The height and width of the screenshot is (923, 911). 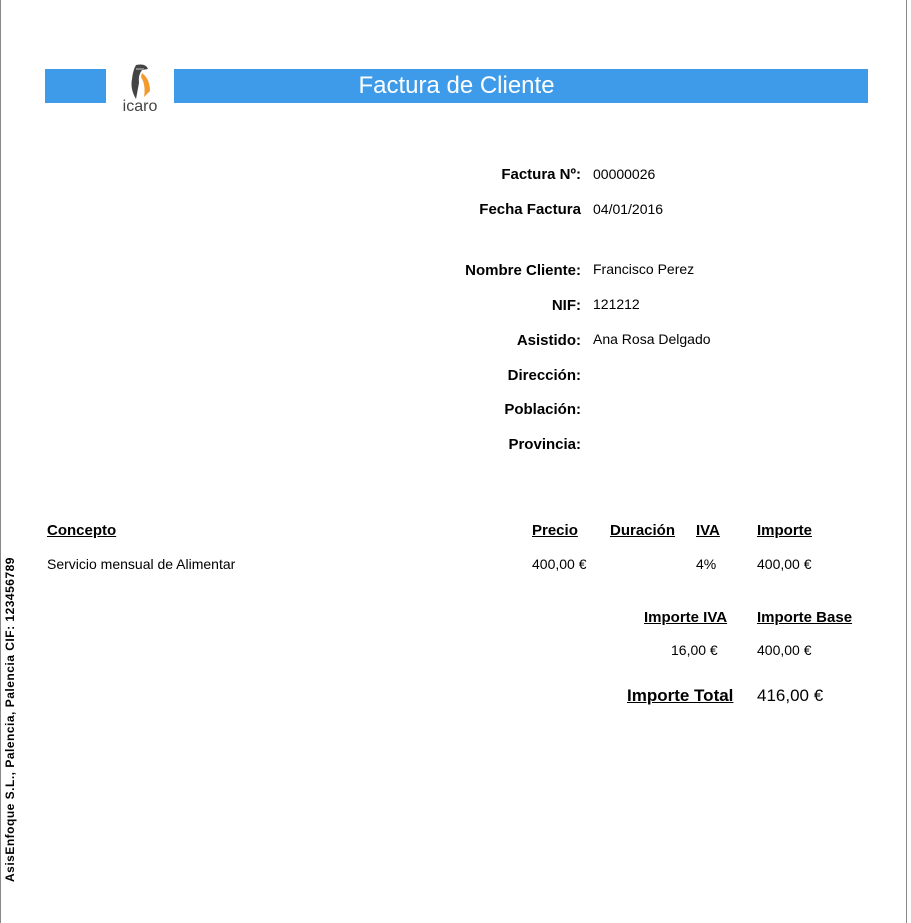 I want to click on field-value-invoice-date: 04/01/2016, so click(x=628, y=209).